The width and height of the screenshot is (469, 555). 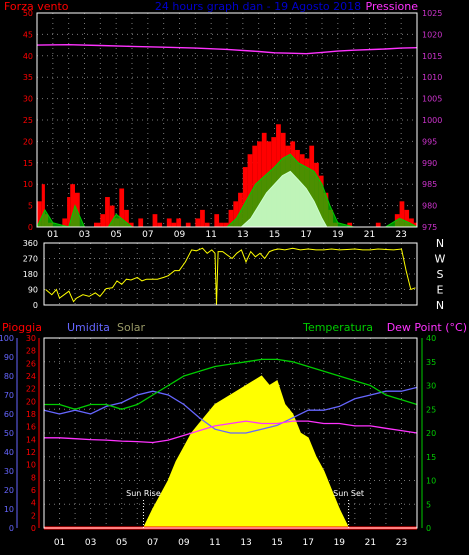 I want to click on x-tick-label: 19, so click(x=338, y=235).